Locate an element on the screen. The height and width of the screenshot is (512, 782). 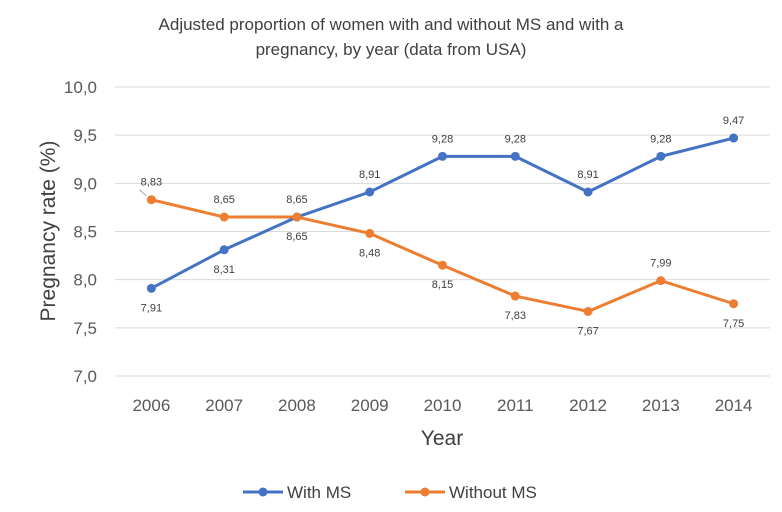
y-tick-label: 9,0 is located at coordinates (85, 183).